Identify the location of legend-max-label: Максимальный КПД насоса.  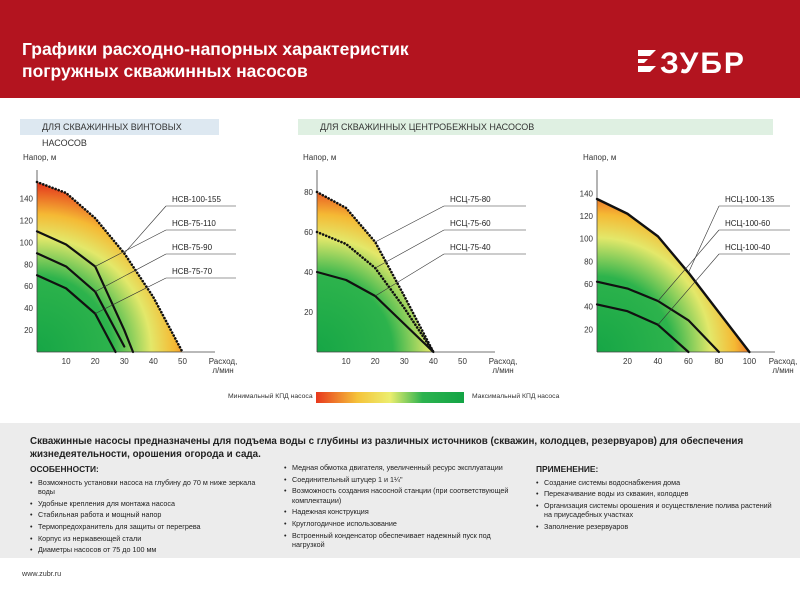
(516, 396).